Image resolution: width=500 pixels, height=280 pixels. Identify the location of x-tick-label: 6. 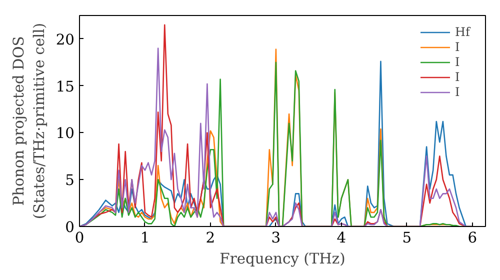
(473, 238).